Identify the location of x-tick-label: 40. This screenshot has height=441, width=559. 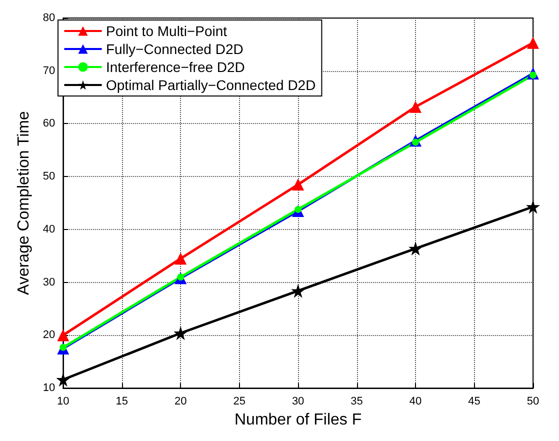
(415, 402).